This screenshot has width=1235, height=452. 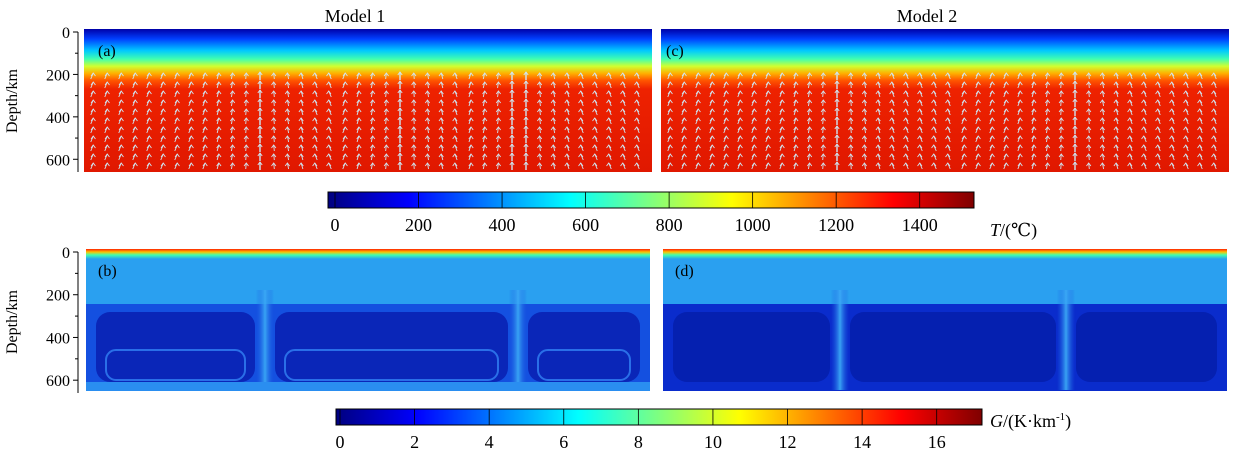 What do you see at coordinates (58, 338) in the screenshot?
I see `depth-tick-label: 400` at bounding box center [58, 338].